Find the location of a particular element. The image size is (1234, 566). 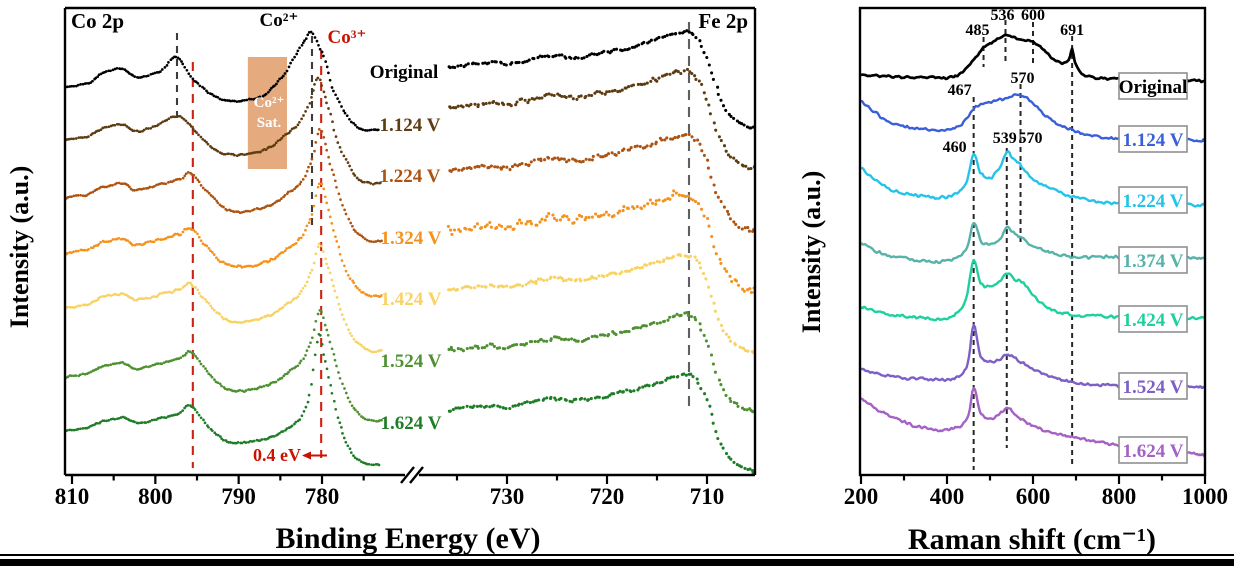

raman-peak-label-600-2: 600 is located at coordinates (1033, 15).